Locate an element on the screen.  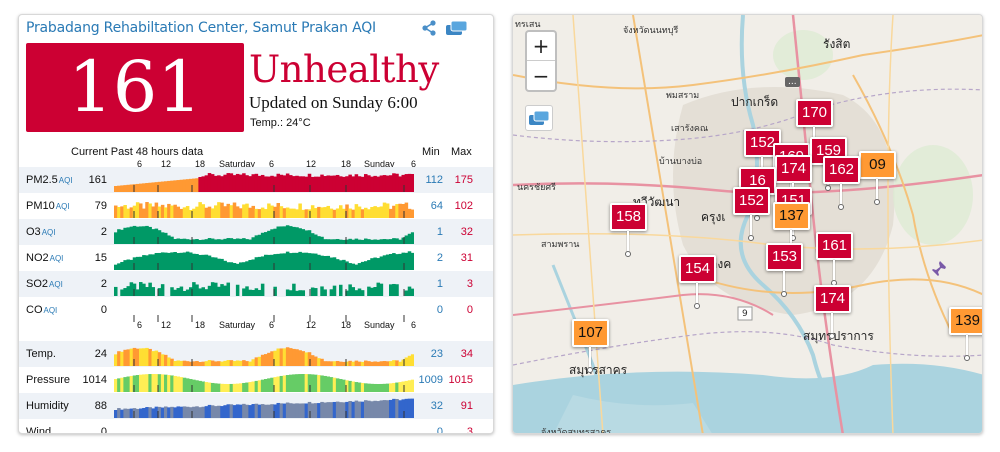
row-label: Humidity is located at coordinates (61, 406).